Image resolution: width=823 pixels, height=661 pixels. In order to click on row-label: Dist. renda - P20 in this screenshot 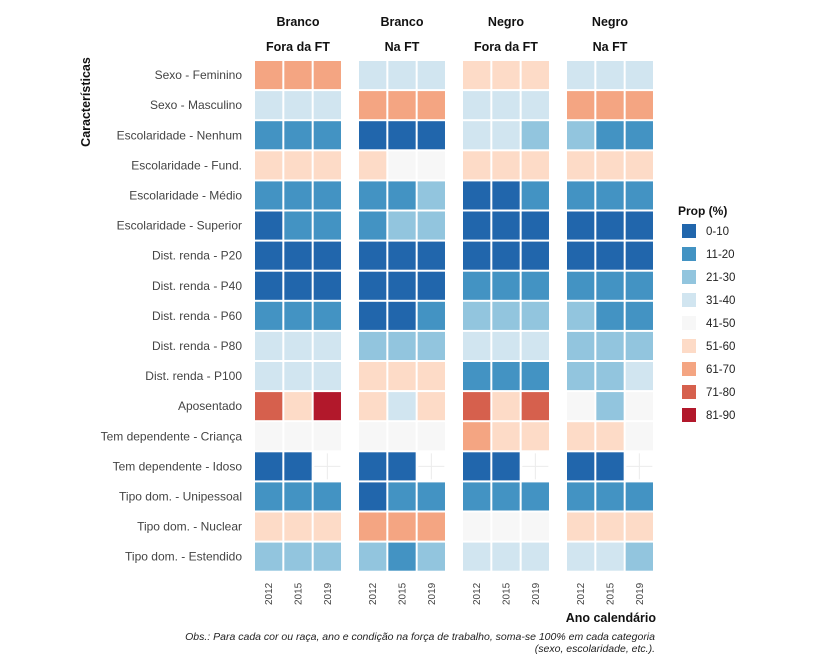, I will do `click(197, 256)`.